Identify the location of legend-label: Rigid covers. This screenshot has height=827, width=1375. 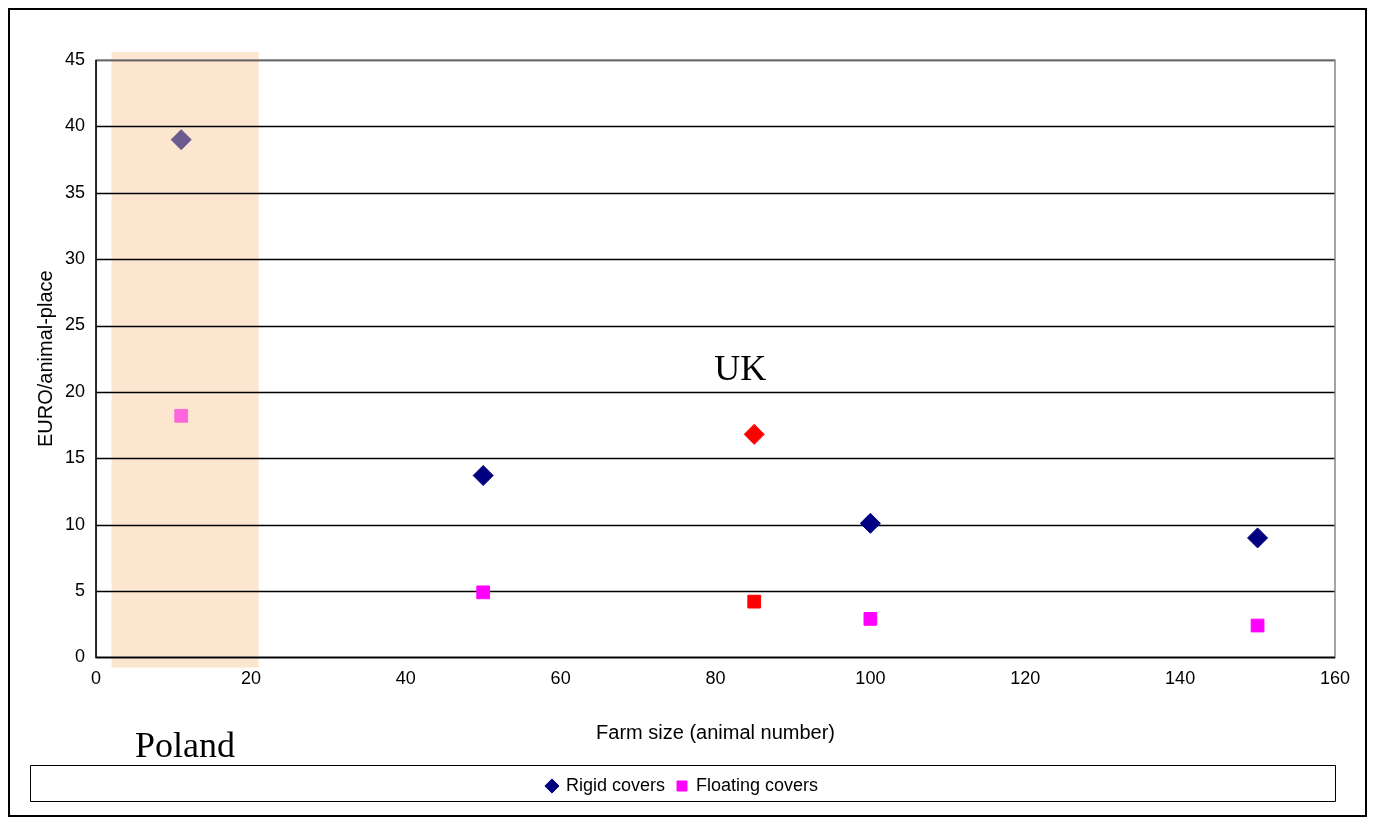
(615, 784).